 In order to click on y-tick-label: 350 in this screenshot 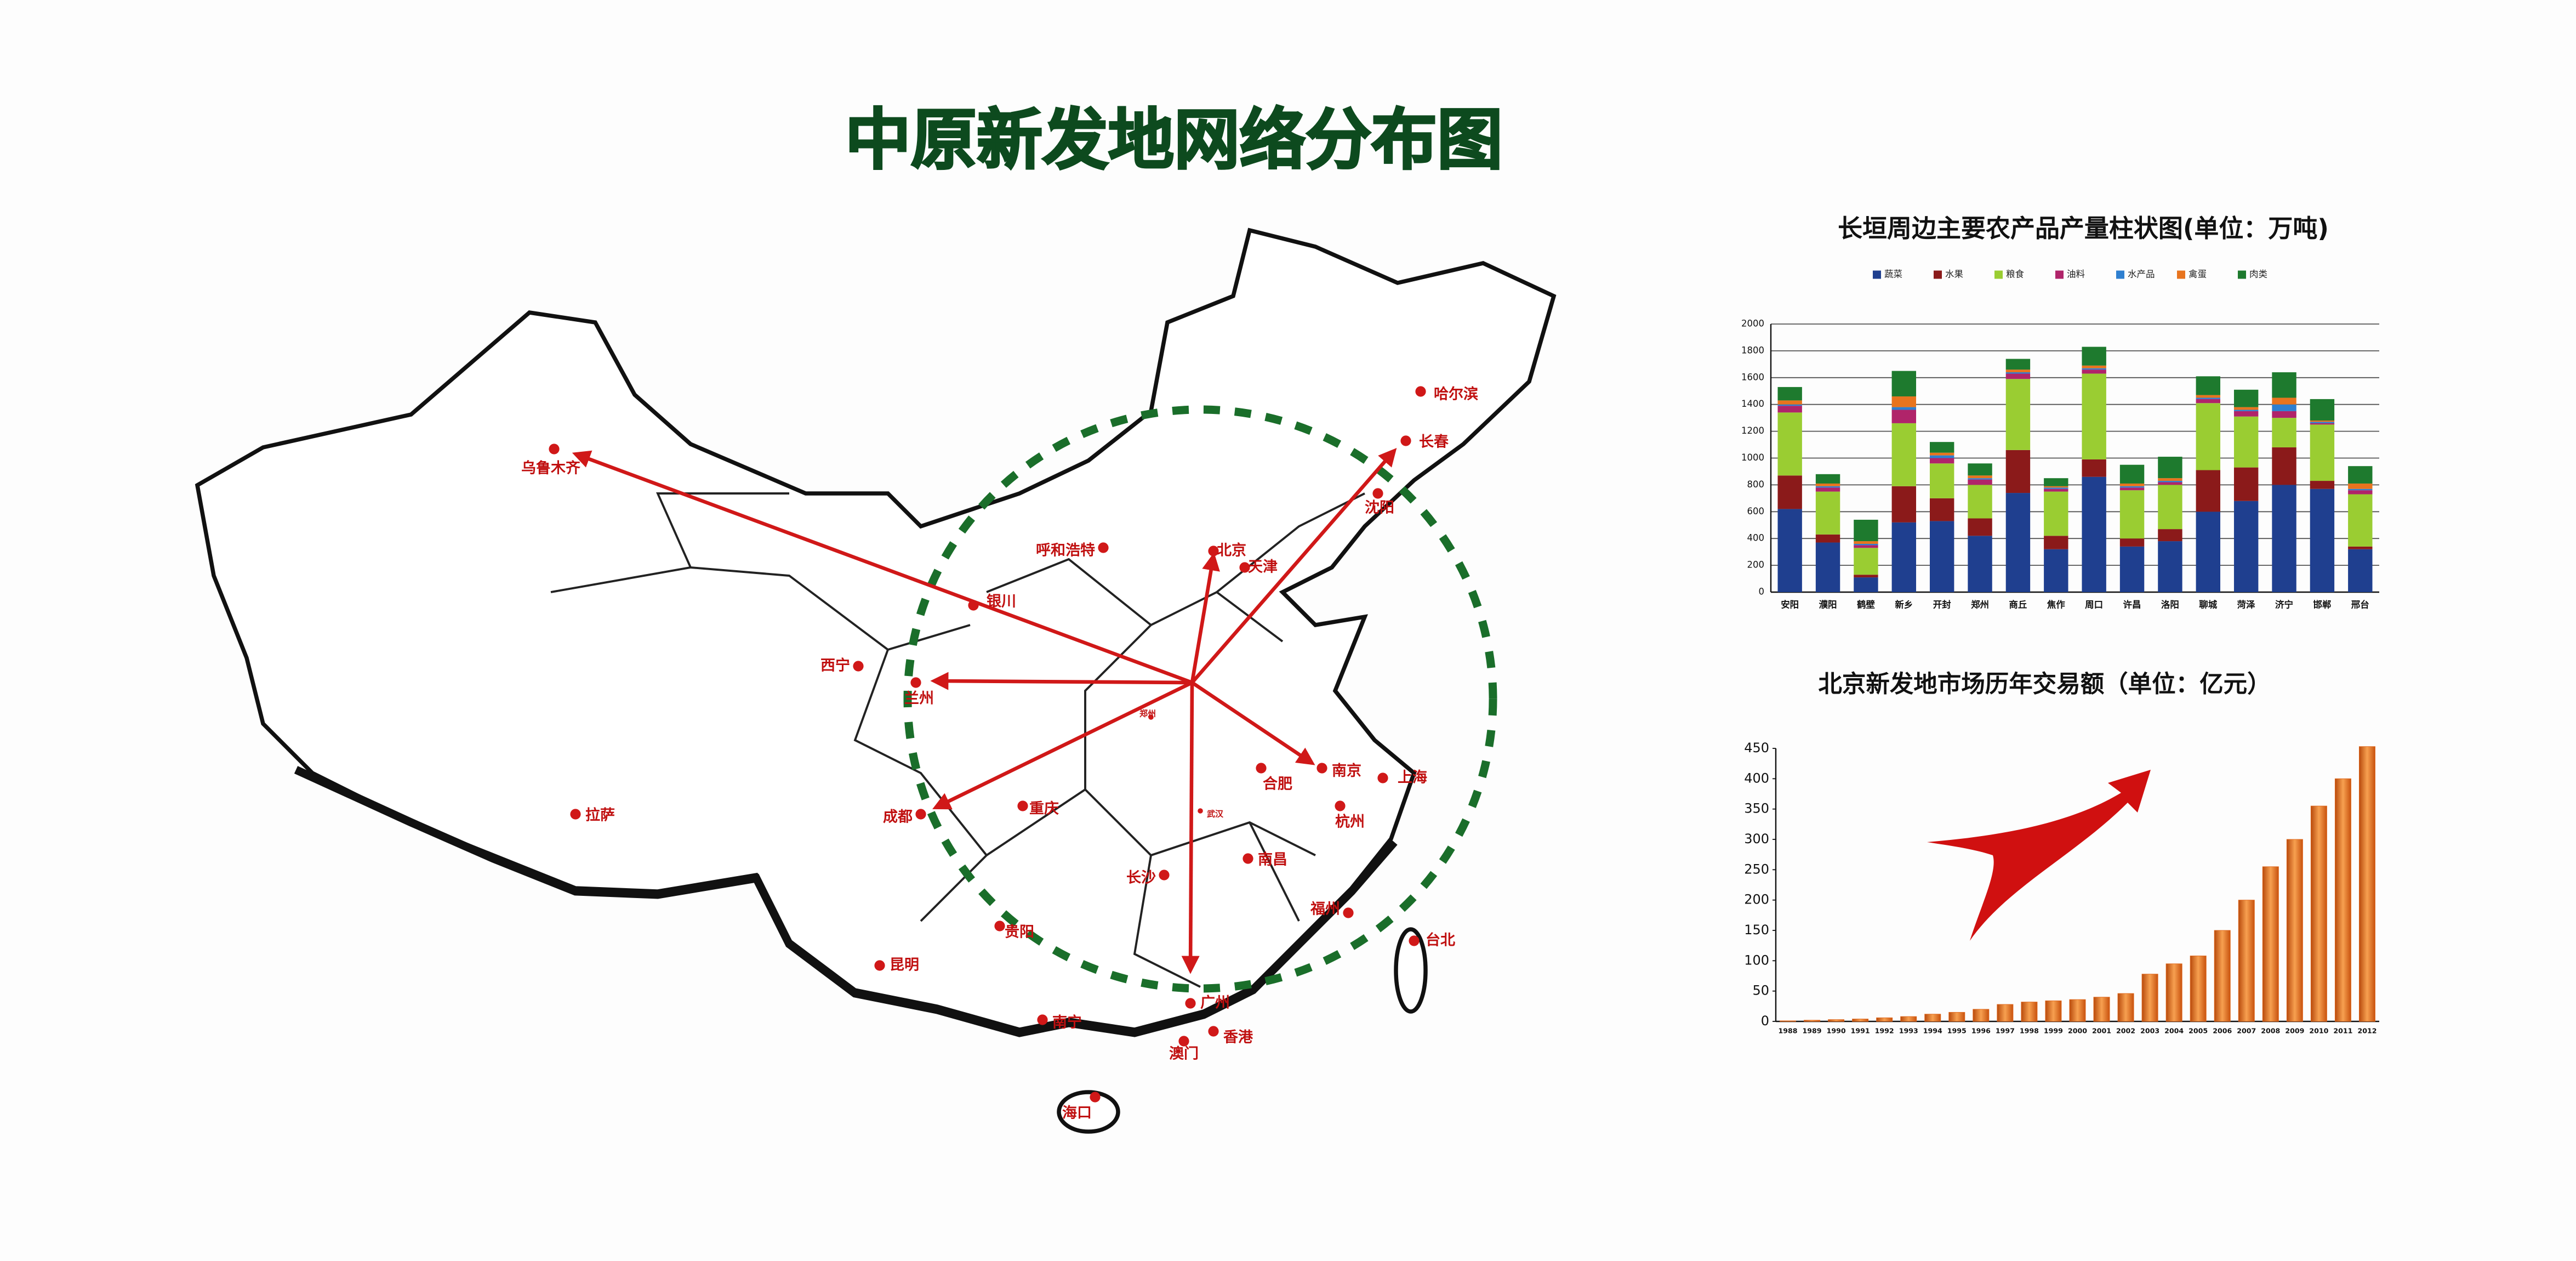, I will do `click(1756, 808)`.